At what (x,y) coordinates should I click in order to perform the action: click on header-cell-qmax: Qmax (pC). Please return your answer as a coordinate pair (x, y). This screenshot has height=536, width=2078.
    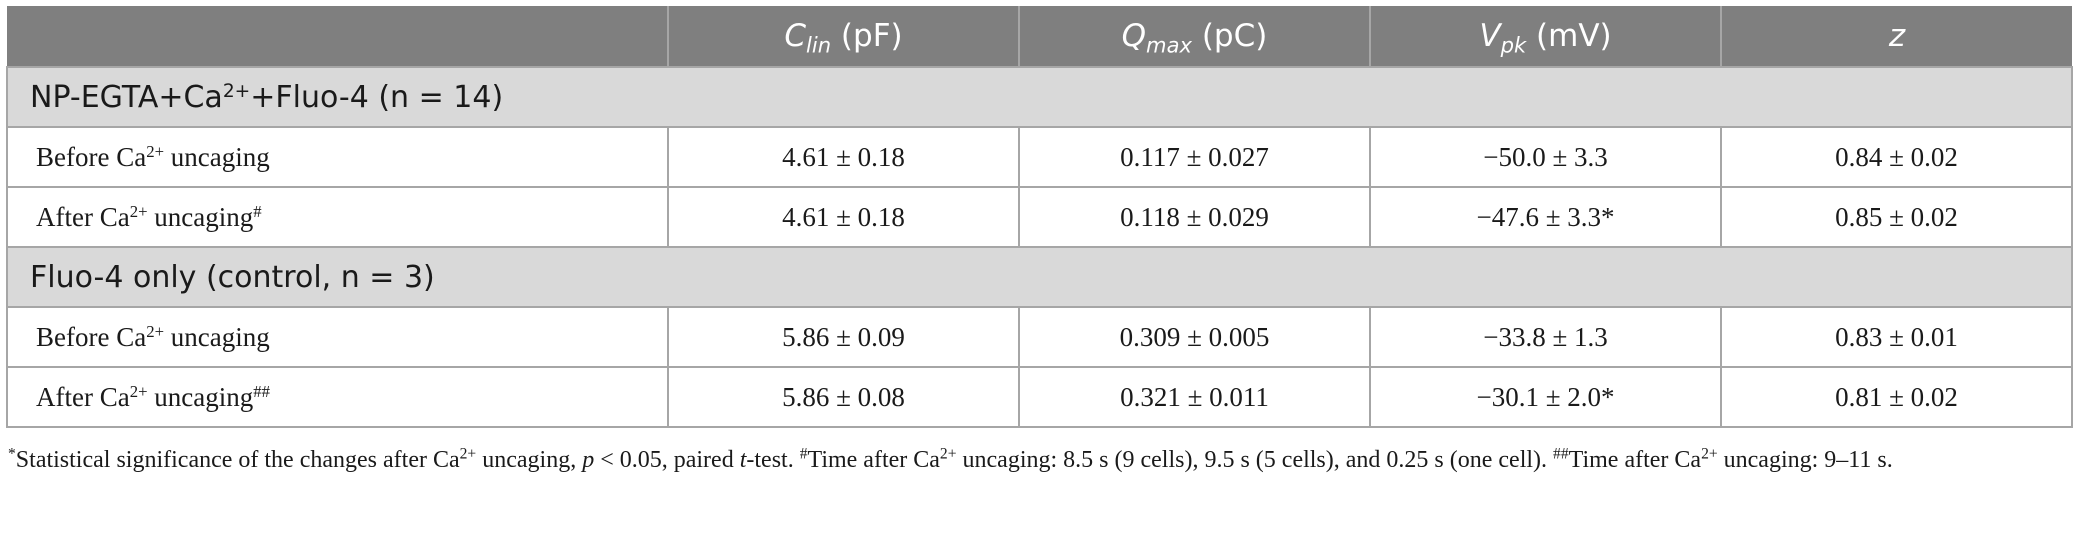
    Looking at the image, I should click on (1195, 36).